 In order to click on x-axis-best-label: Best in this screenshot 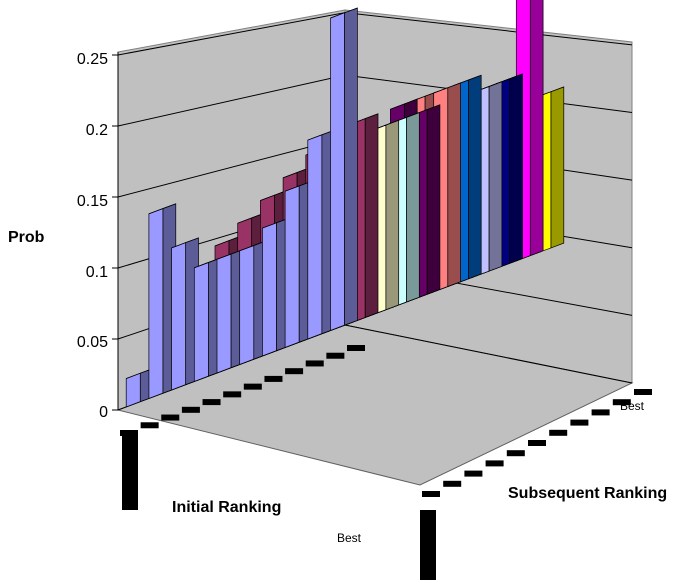, I will do `click(349, 538)`.